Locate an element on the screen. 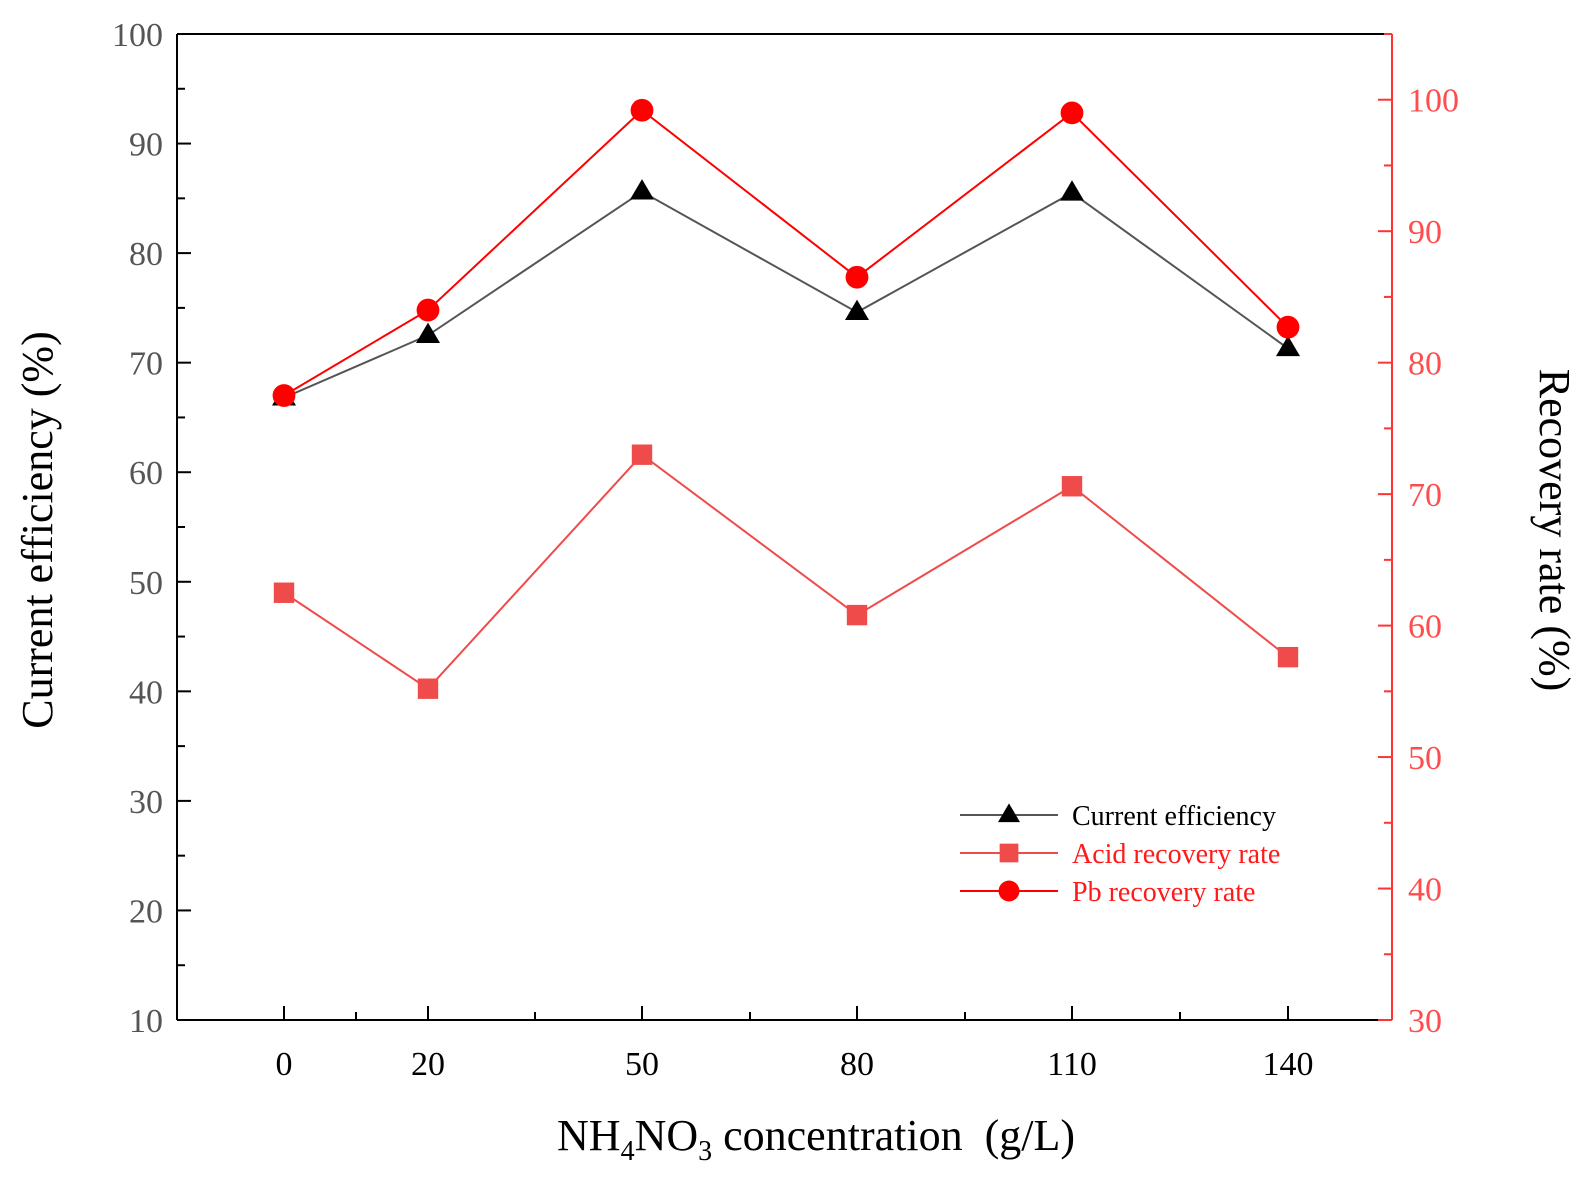 The height and width of the screenshot is (1194, 1590). x-axis-label-suffix: concentration (g/L) is located at coordinates (893, 1135).